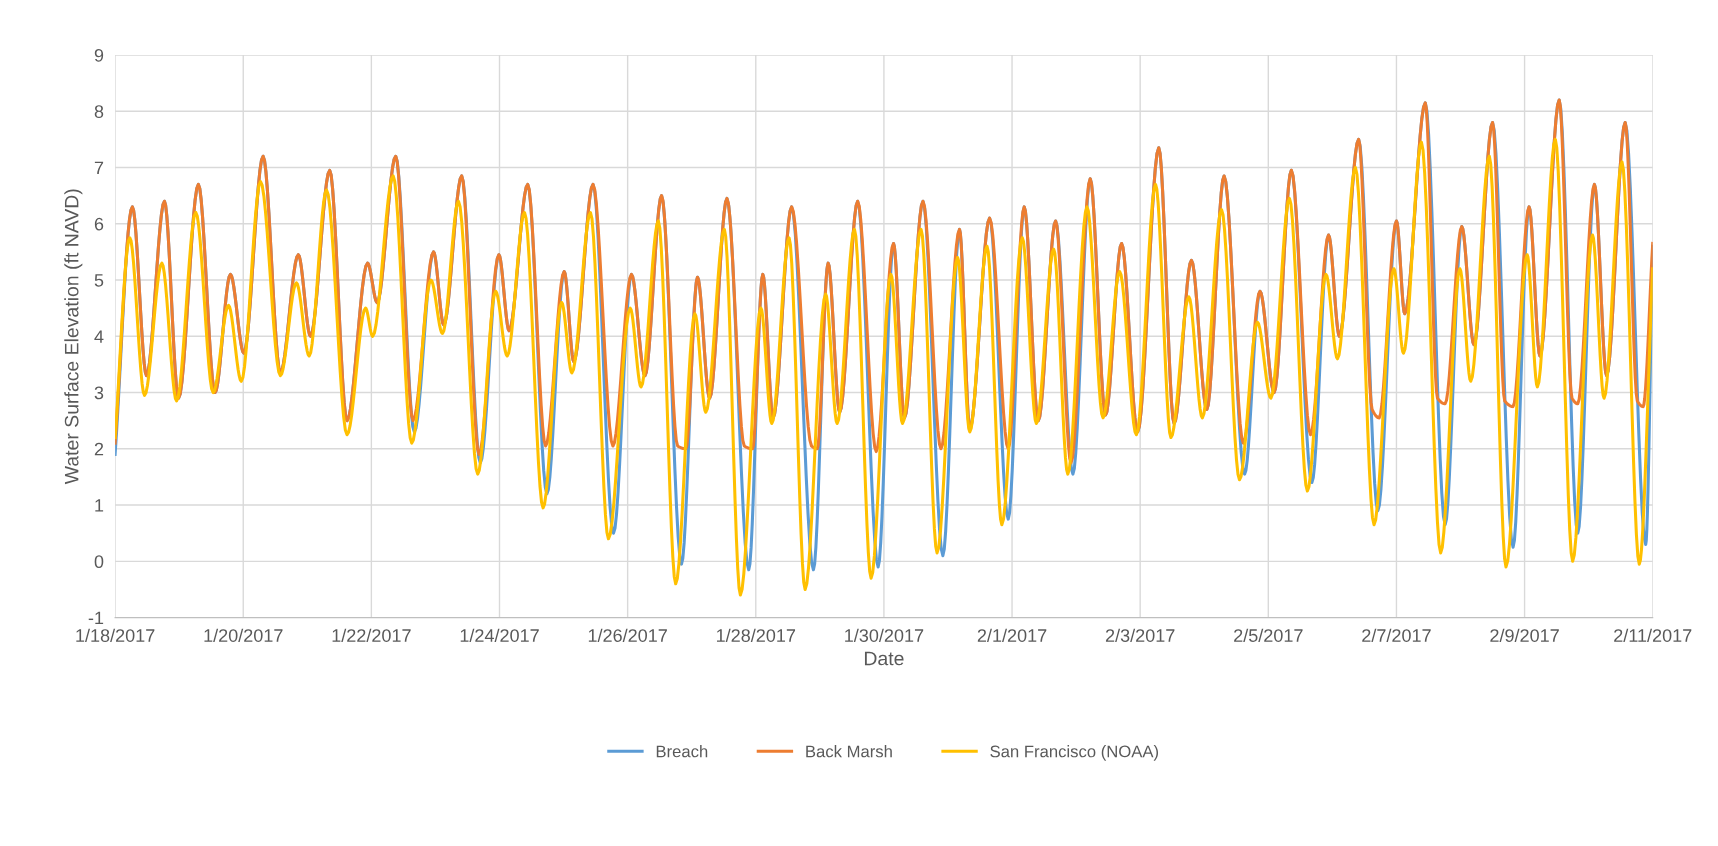 The width and height of the screenshot is (1718, 846). I want to click on x-tick-label: 1/18/2017, so click(115, 635).